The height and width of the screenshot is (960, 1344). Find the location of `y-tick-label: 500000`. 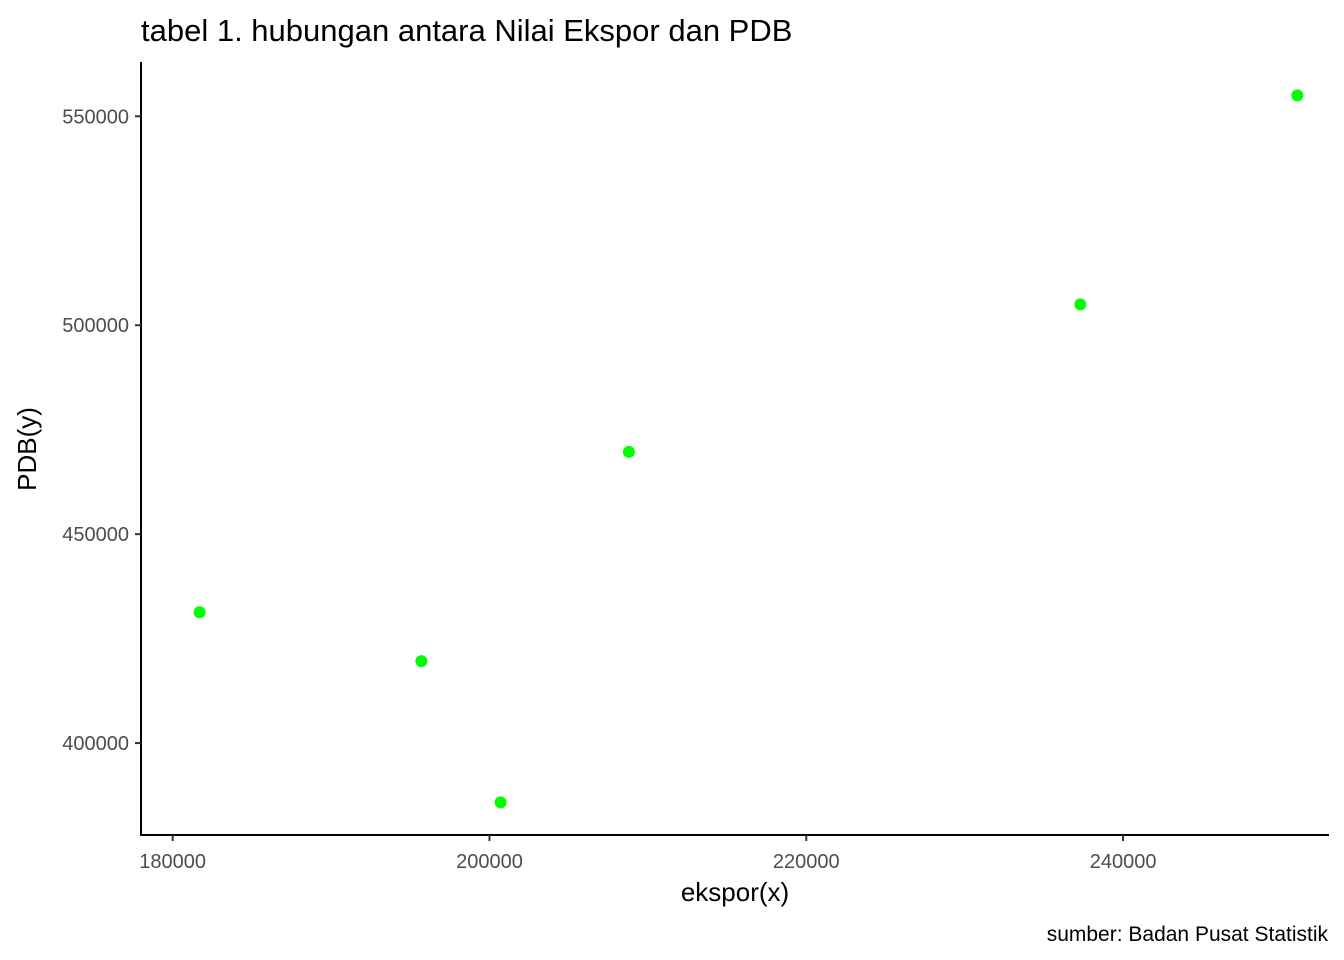

y-tick-label: 500000 is located at coordinates (95, 326).